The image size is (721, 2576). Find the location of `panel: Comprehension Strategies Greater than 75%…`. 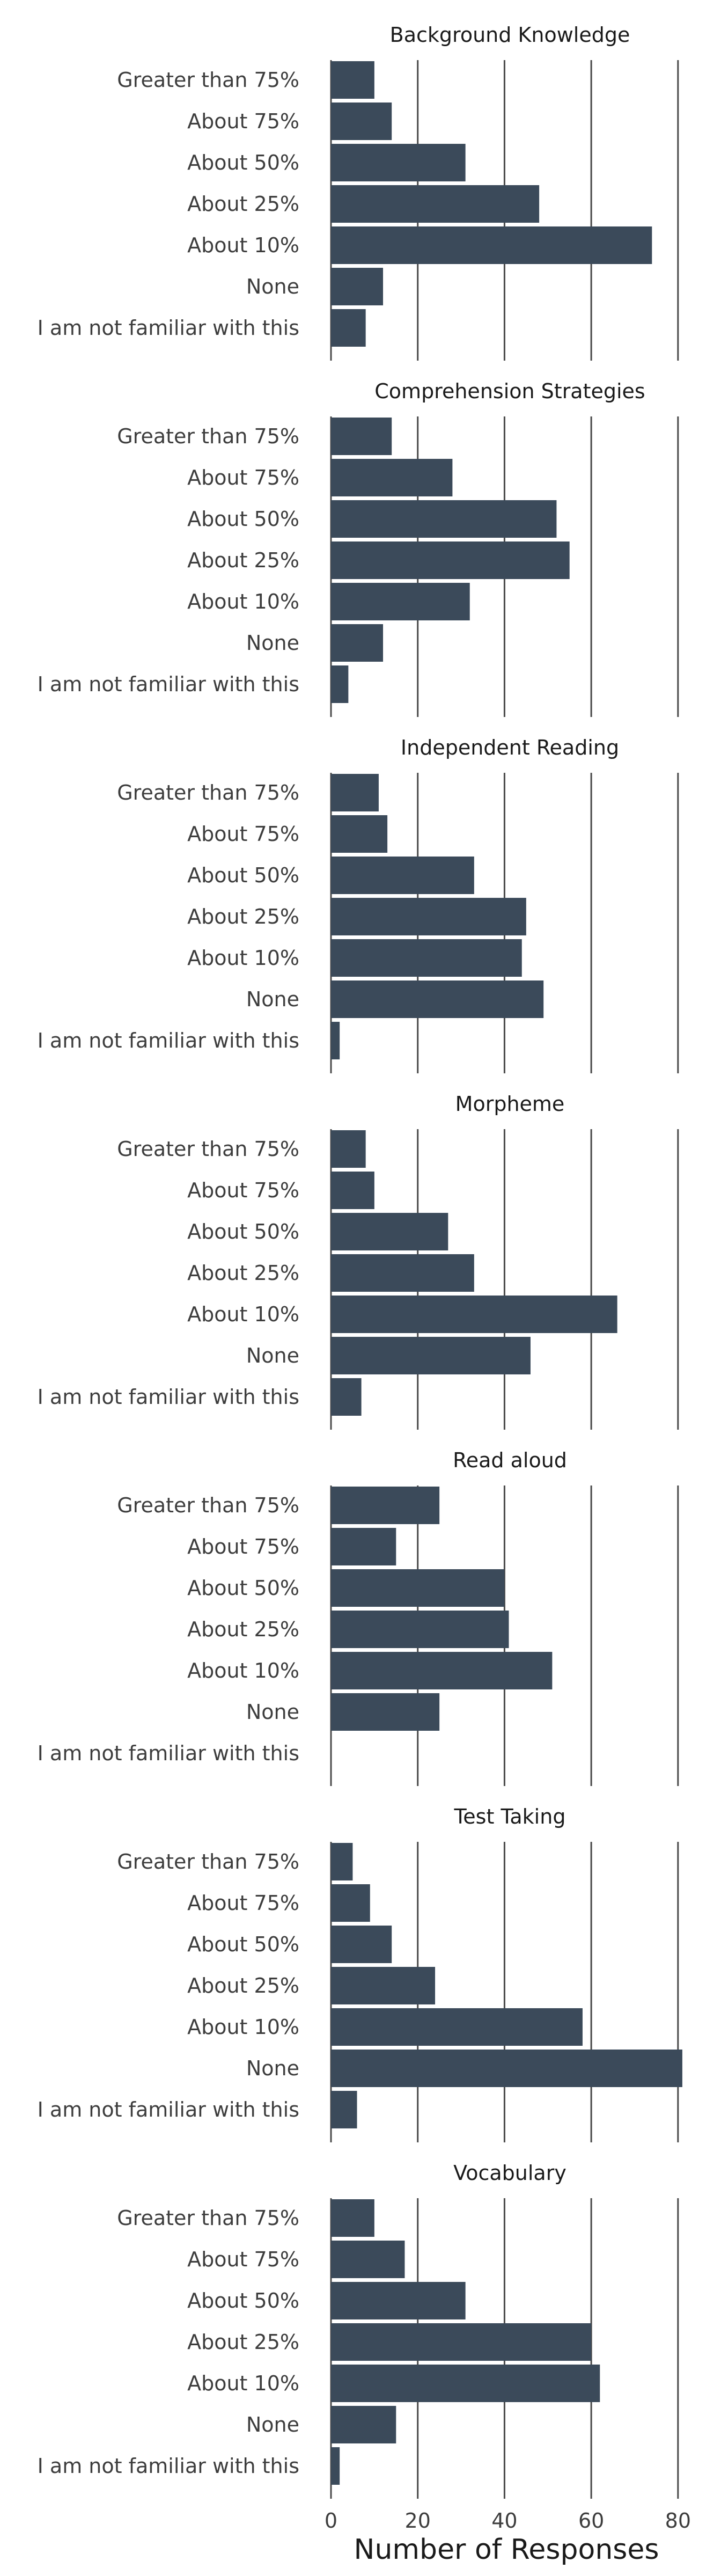

panel: Comprehension Strategies Greater than 75%… is located at coordinates (359, 548).